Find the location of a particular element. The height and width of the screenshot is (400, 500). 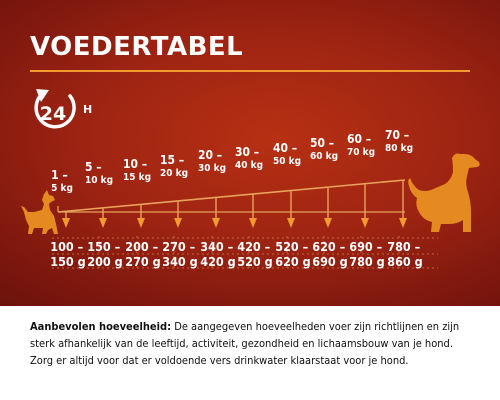

weight-range-from: 20 – is located at coordinates (210, 155).